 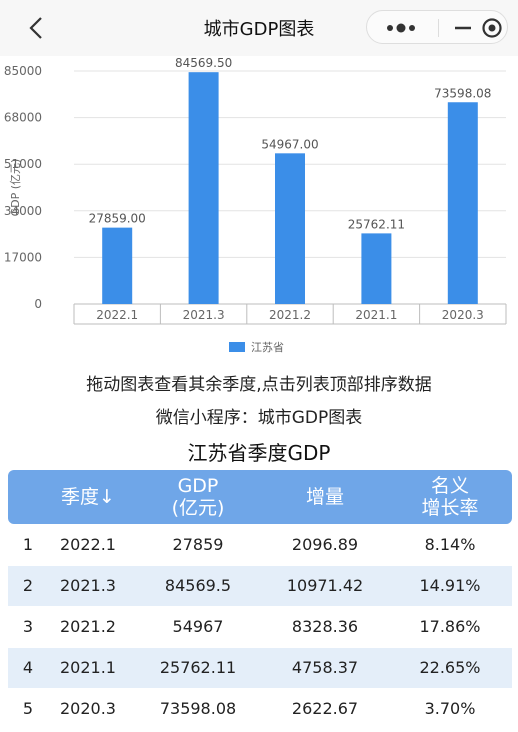 What do you see at coordinates (23, 211) in the screenshot?
I see `y-tick-label: 34000` at bounding box center [23, 211].